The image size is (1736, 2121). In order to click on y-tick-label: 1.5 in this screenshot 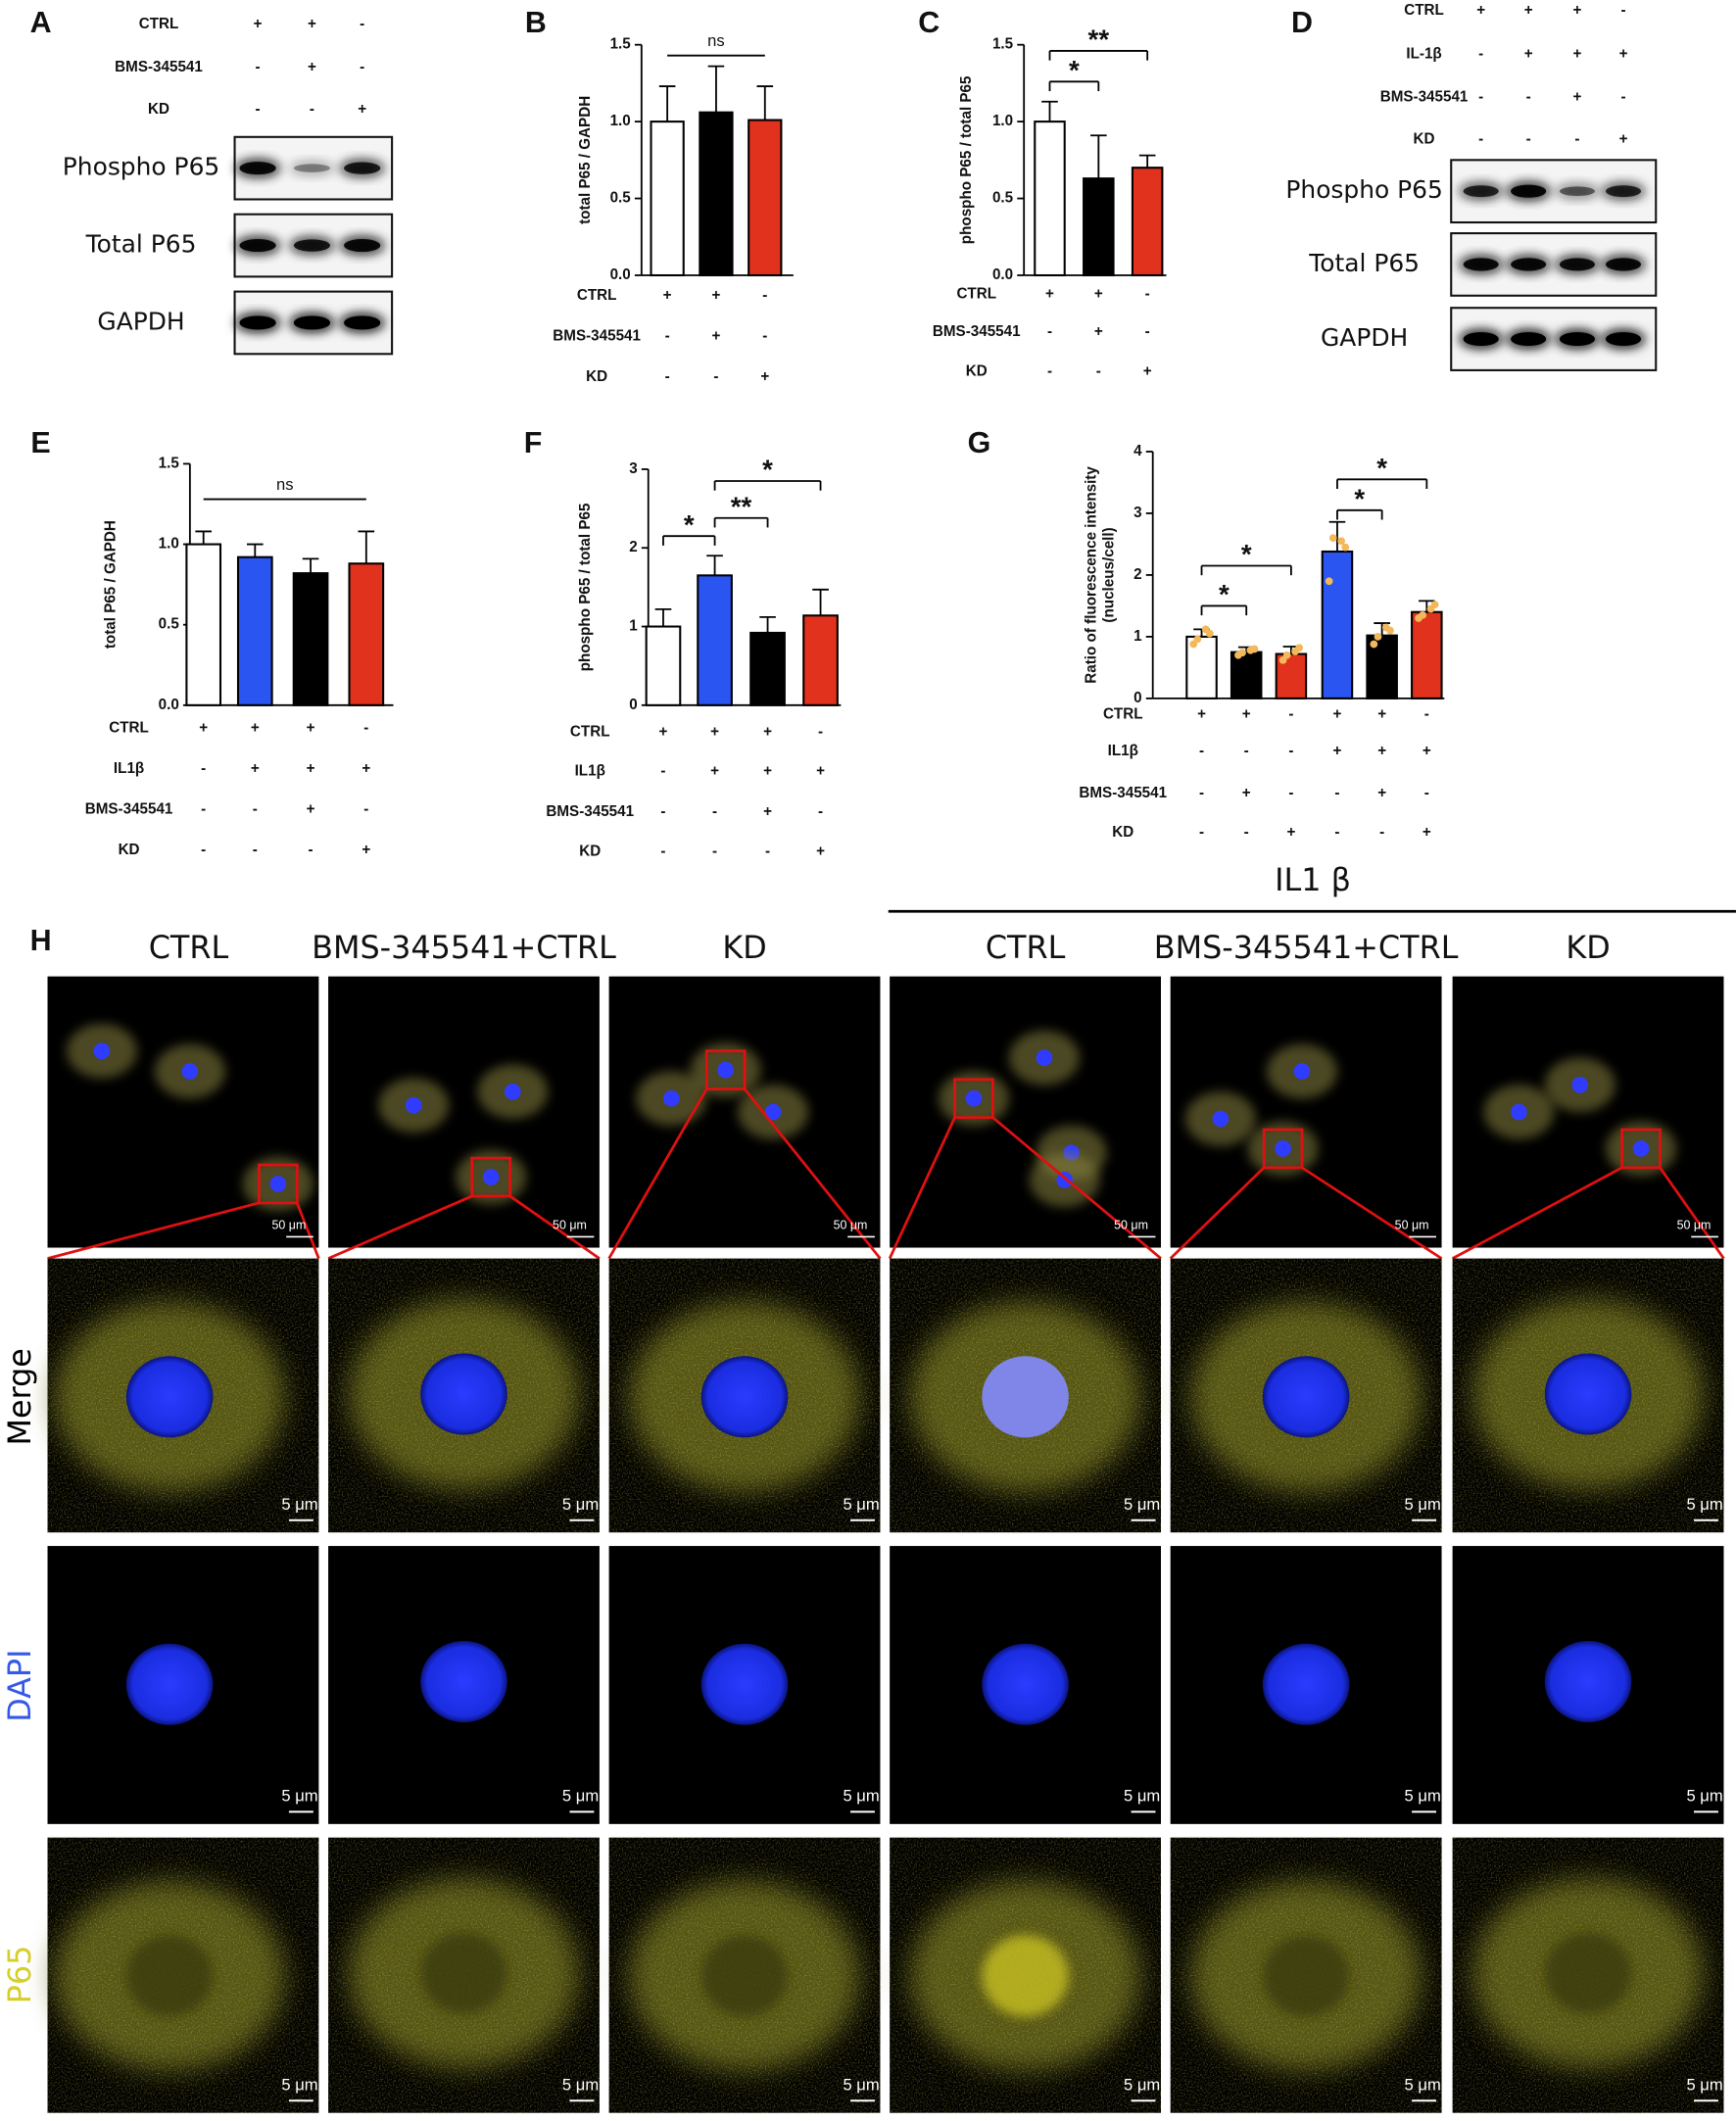, I will do `click(1003, 44)`.